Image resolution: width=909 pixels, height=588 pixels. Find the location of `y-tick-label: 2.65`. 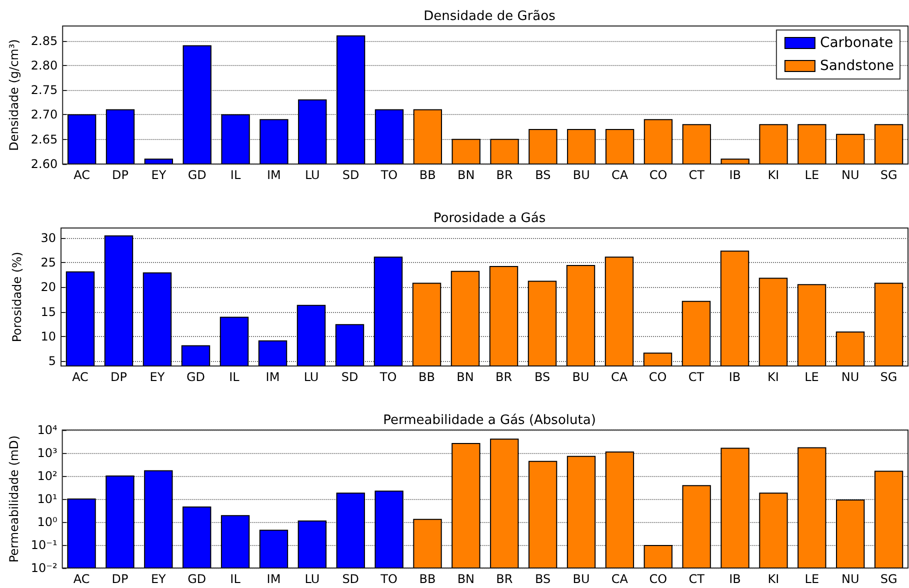

y-tick-label: 2.65 is located at coordinates (44, 139).